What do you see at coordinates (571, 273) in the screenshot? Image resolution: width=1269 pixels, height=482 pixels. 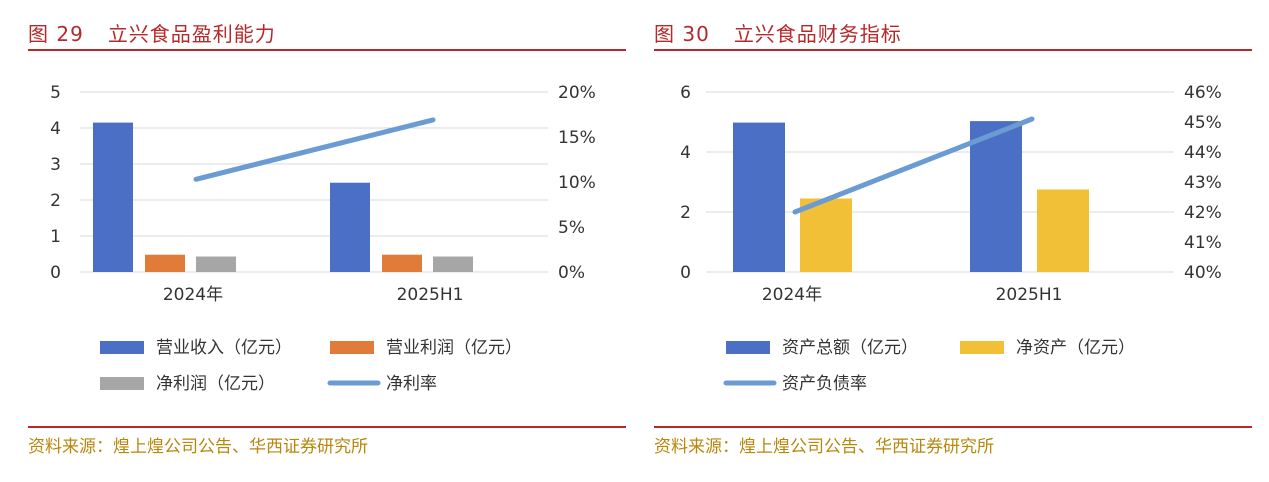 I see `y-right-tick-label: 0%` at bounding box center [571, 273].